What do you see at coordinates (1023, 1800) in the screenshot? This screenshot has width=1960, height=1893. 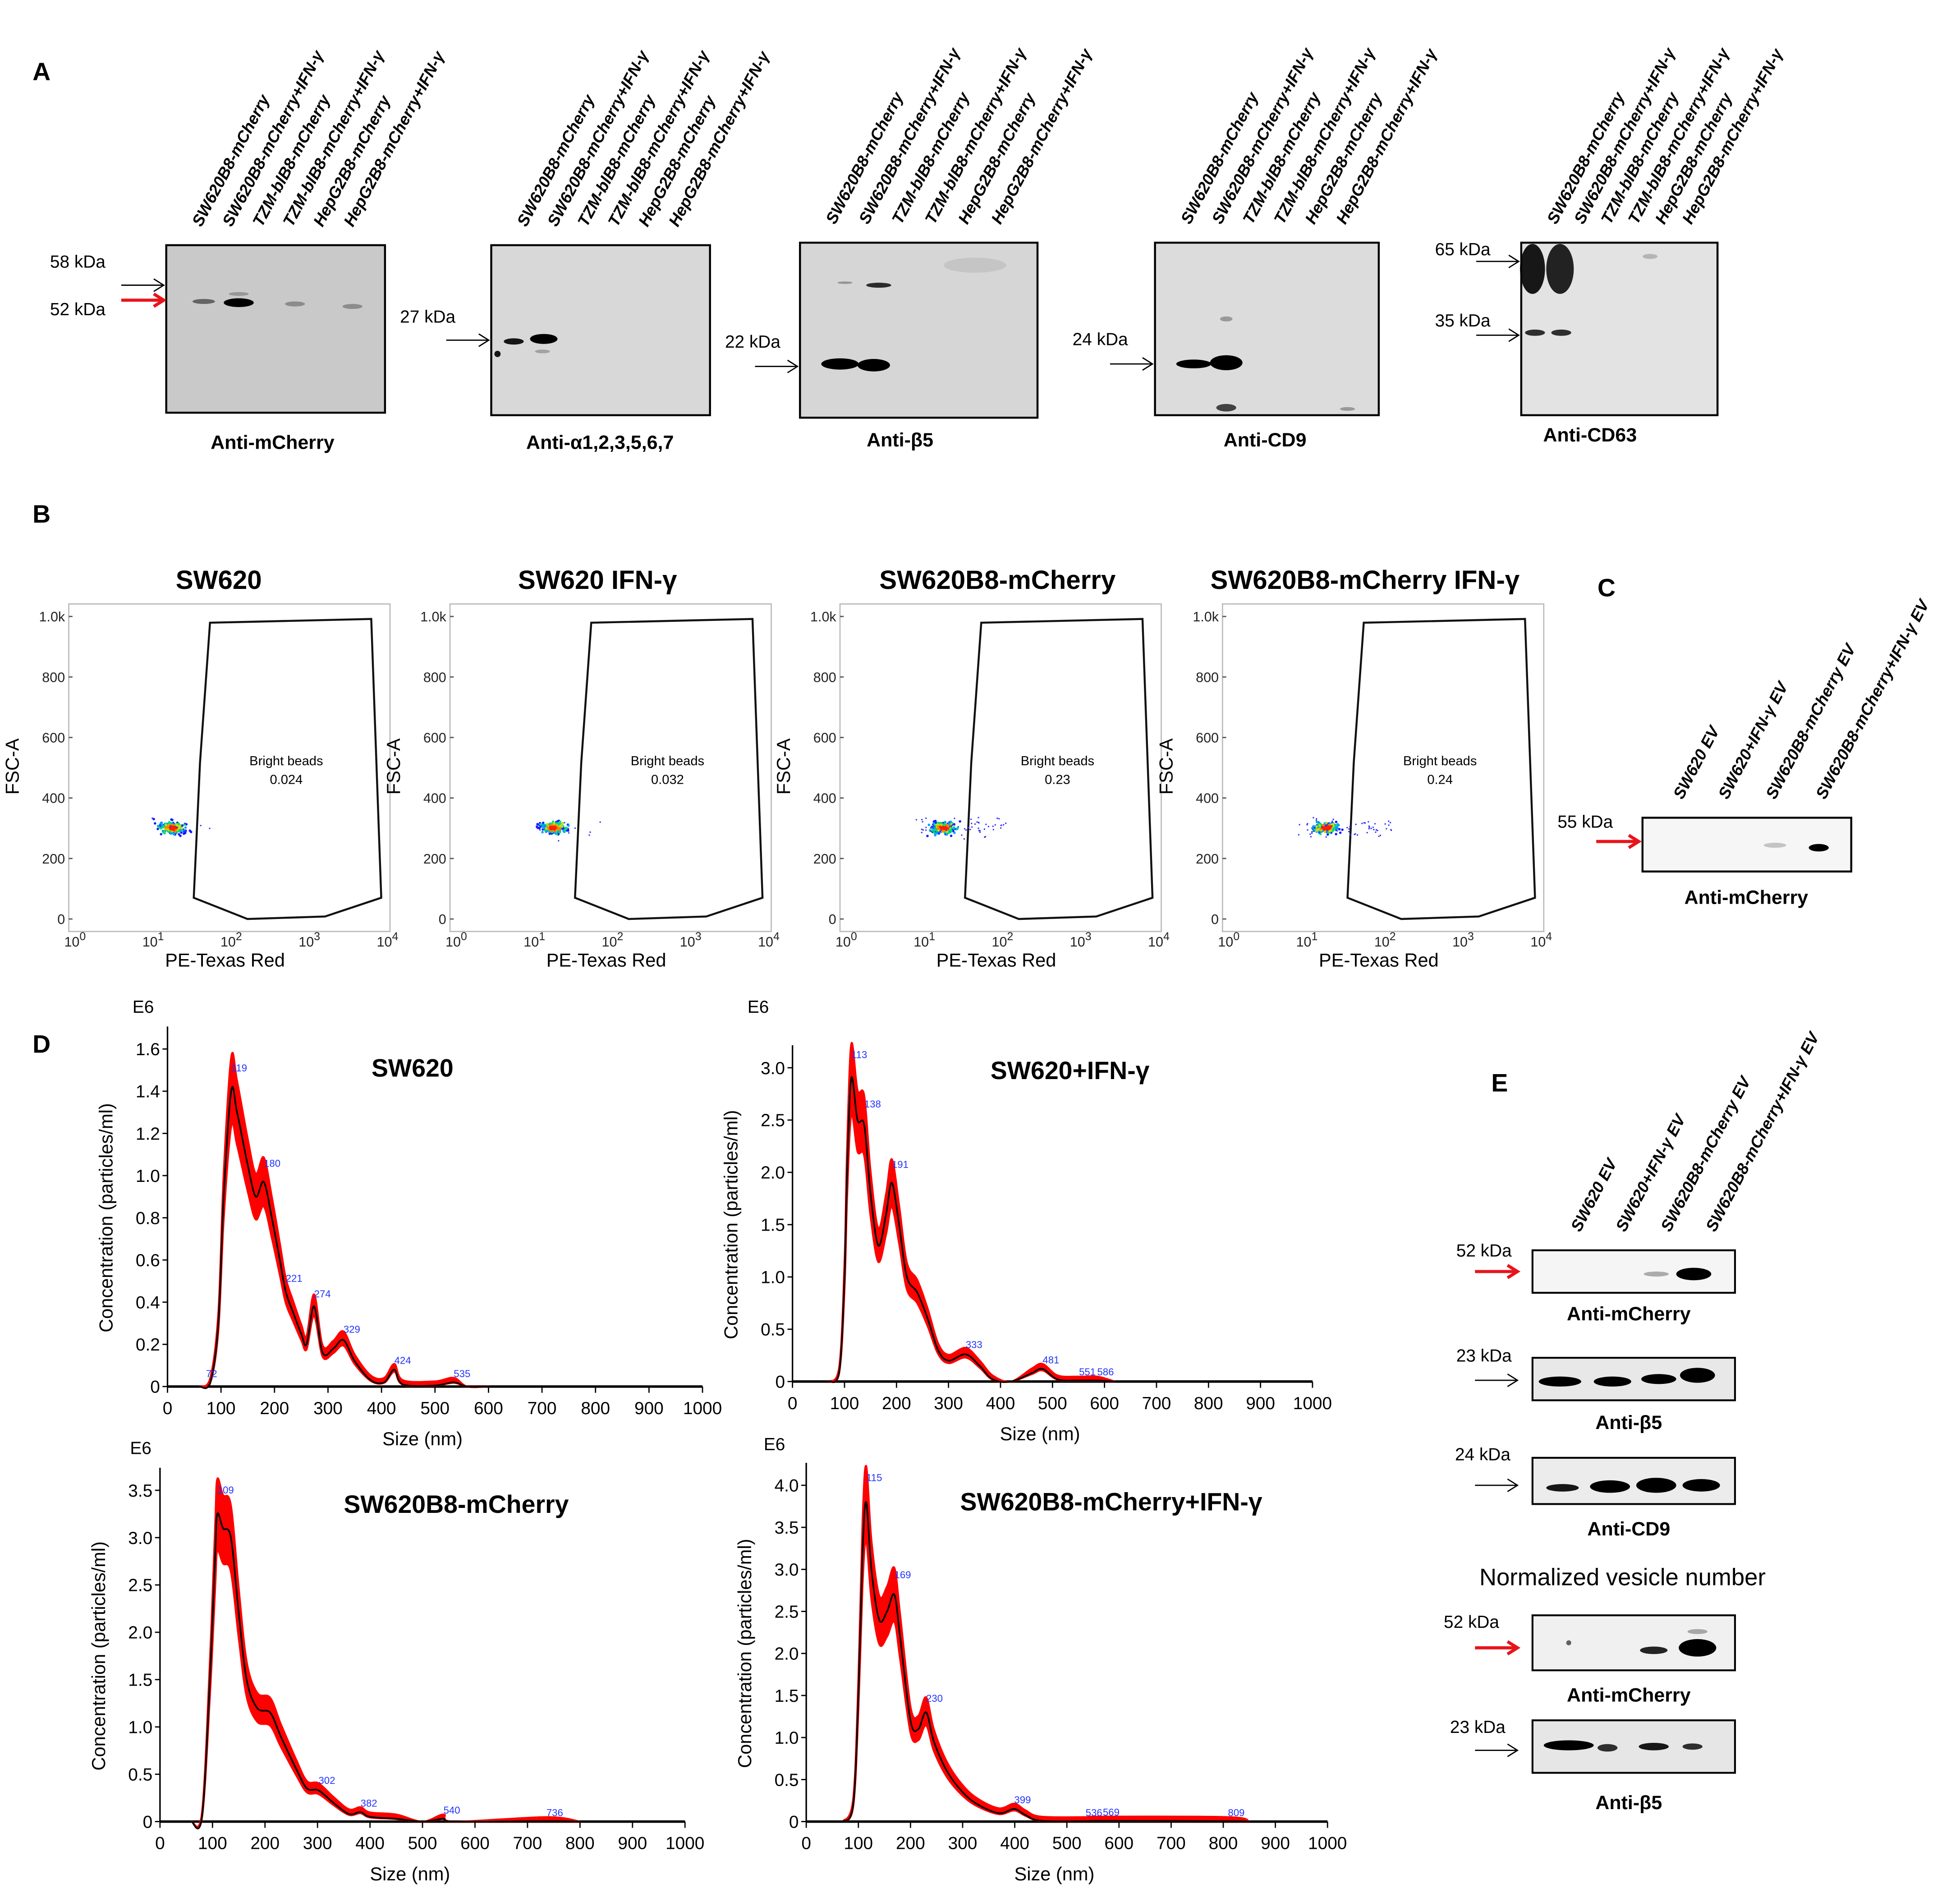 I see `peak-label: 399` at bounding box center [1023, 1800].